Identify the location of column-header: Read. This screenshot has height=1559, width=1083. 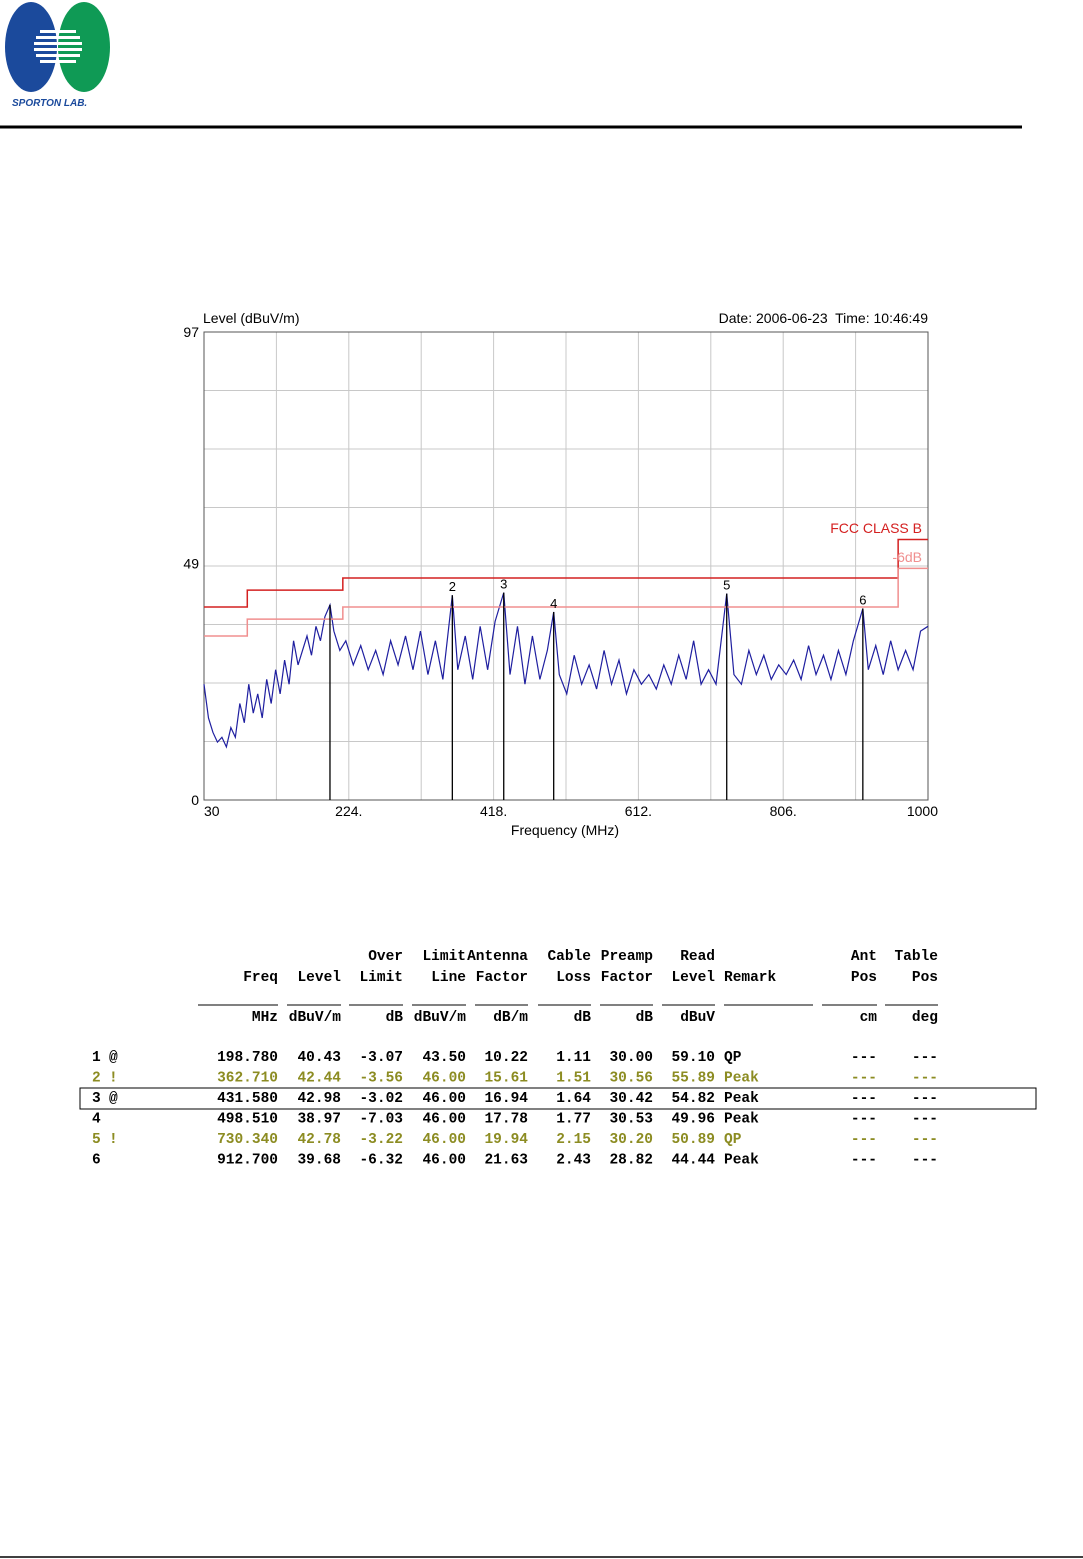
(697, 957).